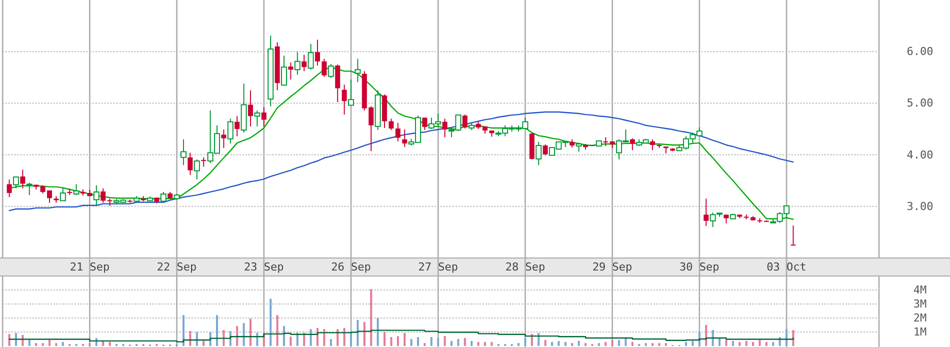 This screenshot has width=950, height=347. I want to click on x-tick-label: 27 Sep, so click(438, 267).